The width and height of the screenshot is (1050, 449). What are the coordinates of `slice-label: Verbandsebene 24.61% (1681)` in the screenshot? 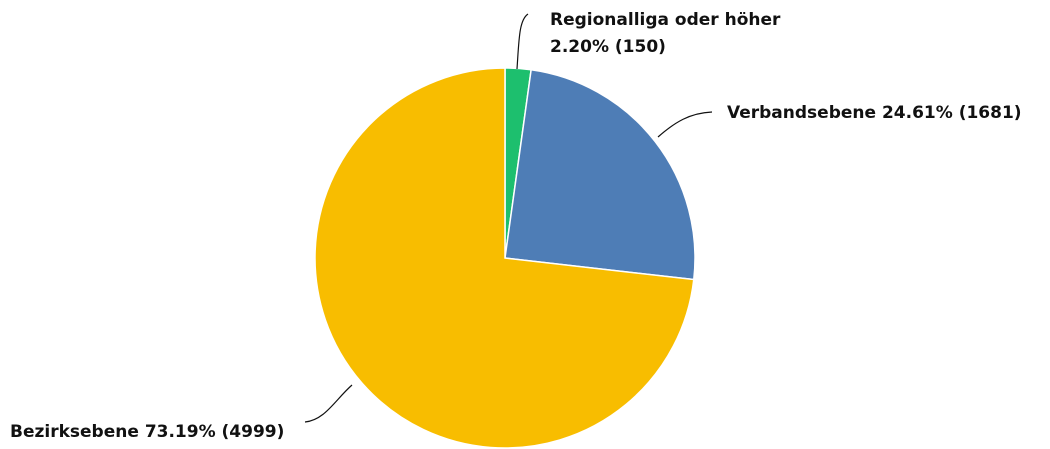 It's located at (874, 113).